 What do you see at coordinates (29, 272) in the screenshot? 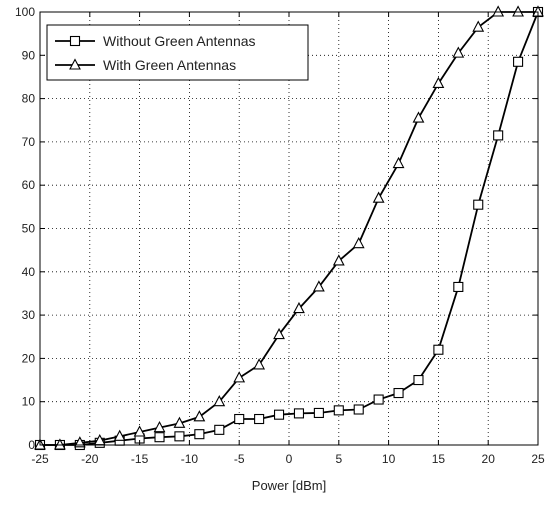
I see `y-tick-label: 40` at bounding box center [29, 272].